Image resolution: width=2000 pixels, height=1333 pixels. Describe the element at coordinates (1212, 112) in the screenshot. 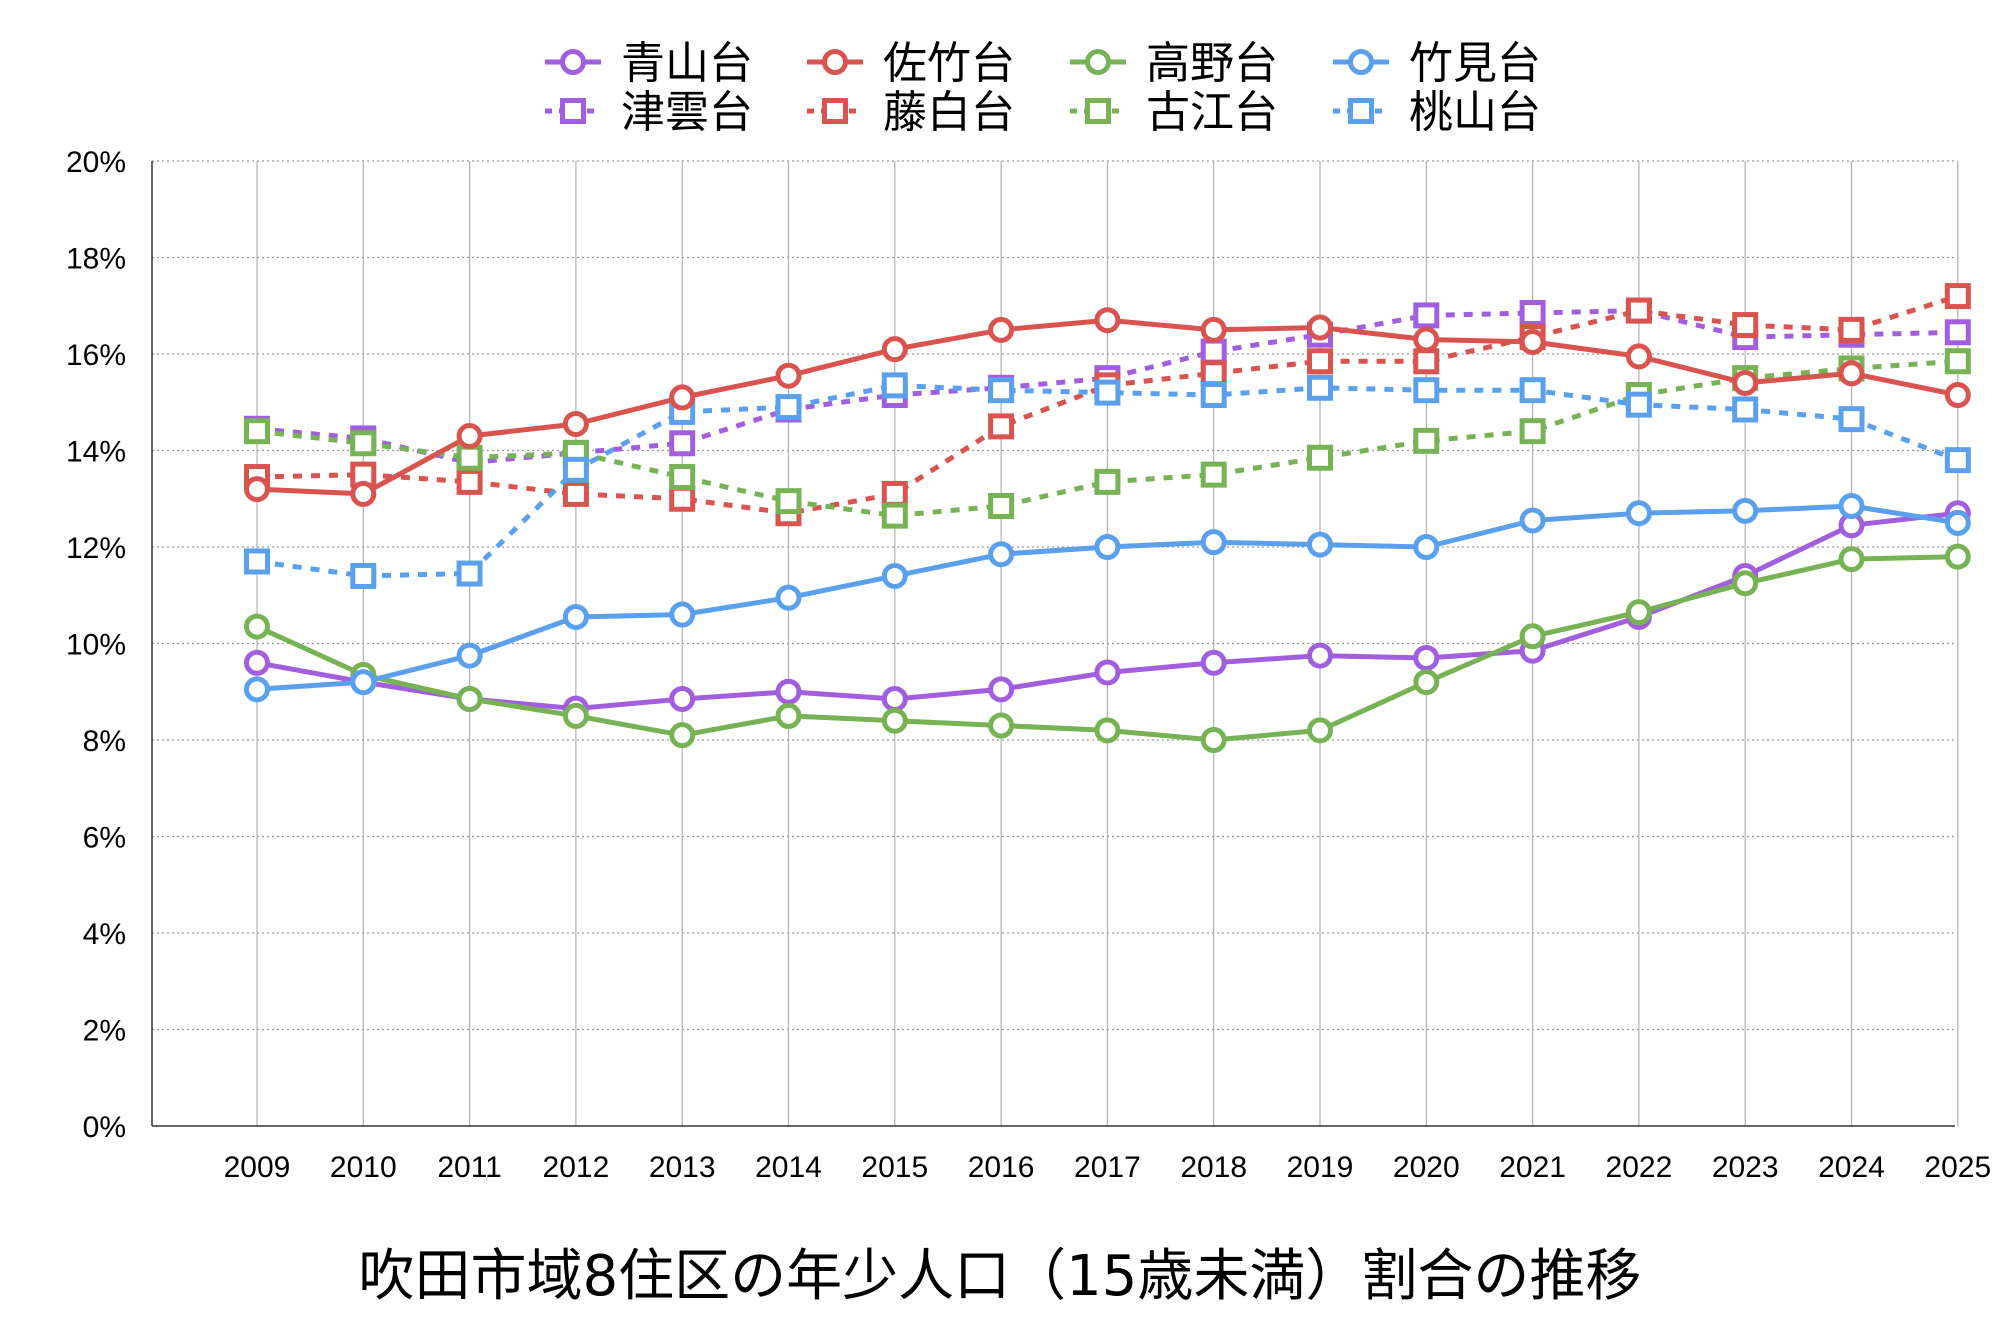

I see `legend-label: 古江台` at that location.